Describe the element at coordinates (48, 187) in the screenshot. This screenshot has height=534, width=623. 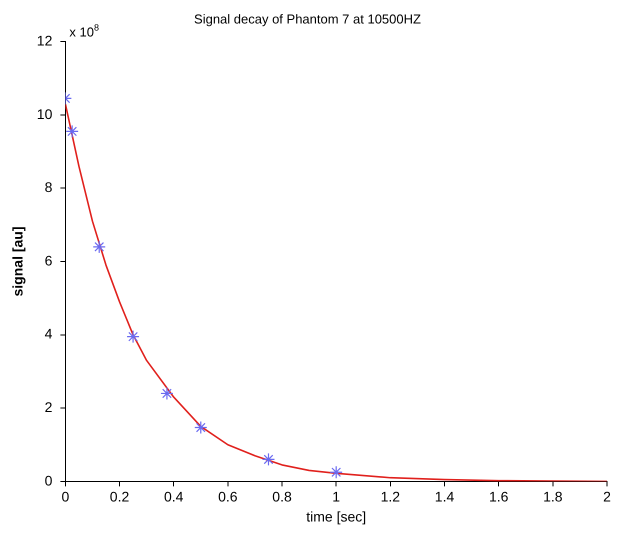
I see `y-tick-label: 8` at that location.